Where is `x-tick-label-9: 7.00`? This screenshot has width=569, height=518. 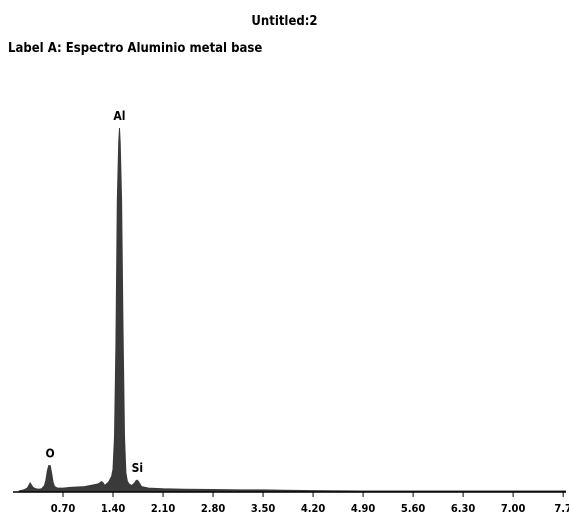 x-tick-label-9: 7.00 is located at coordinates (513, 508).